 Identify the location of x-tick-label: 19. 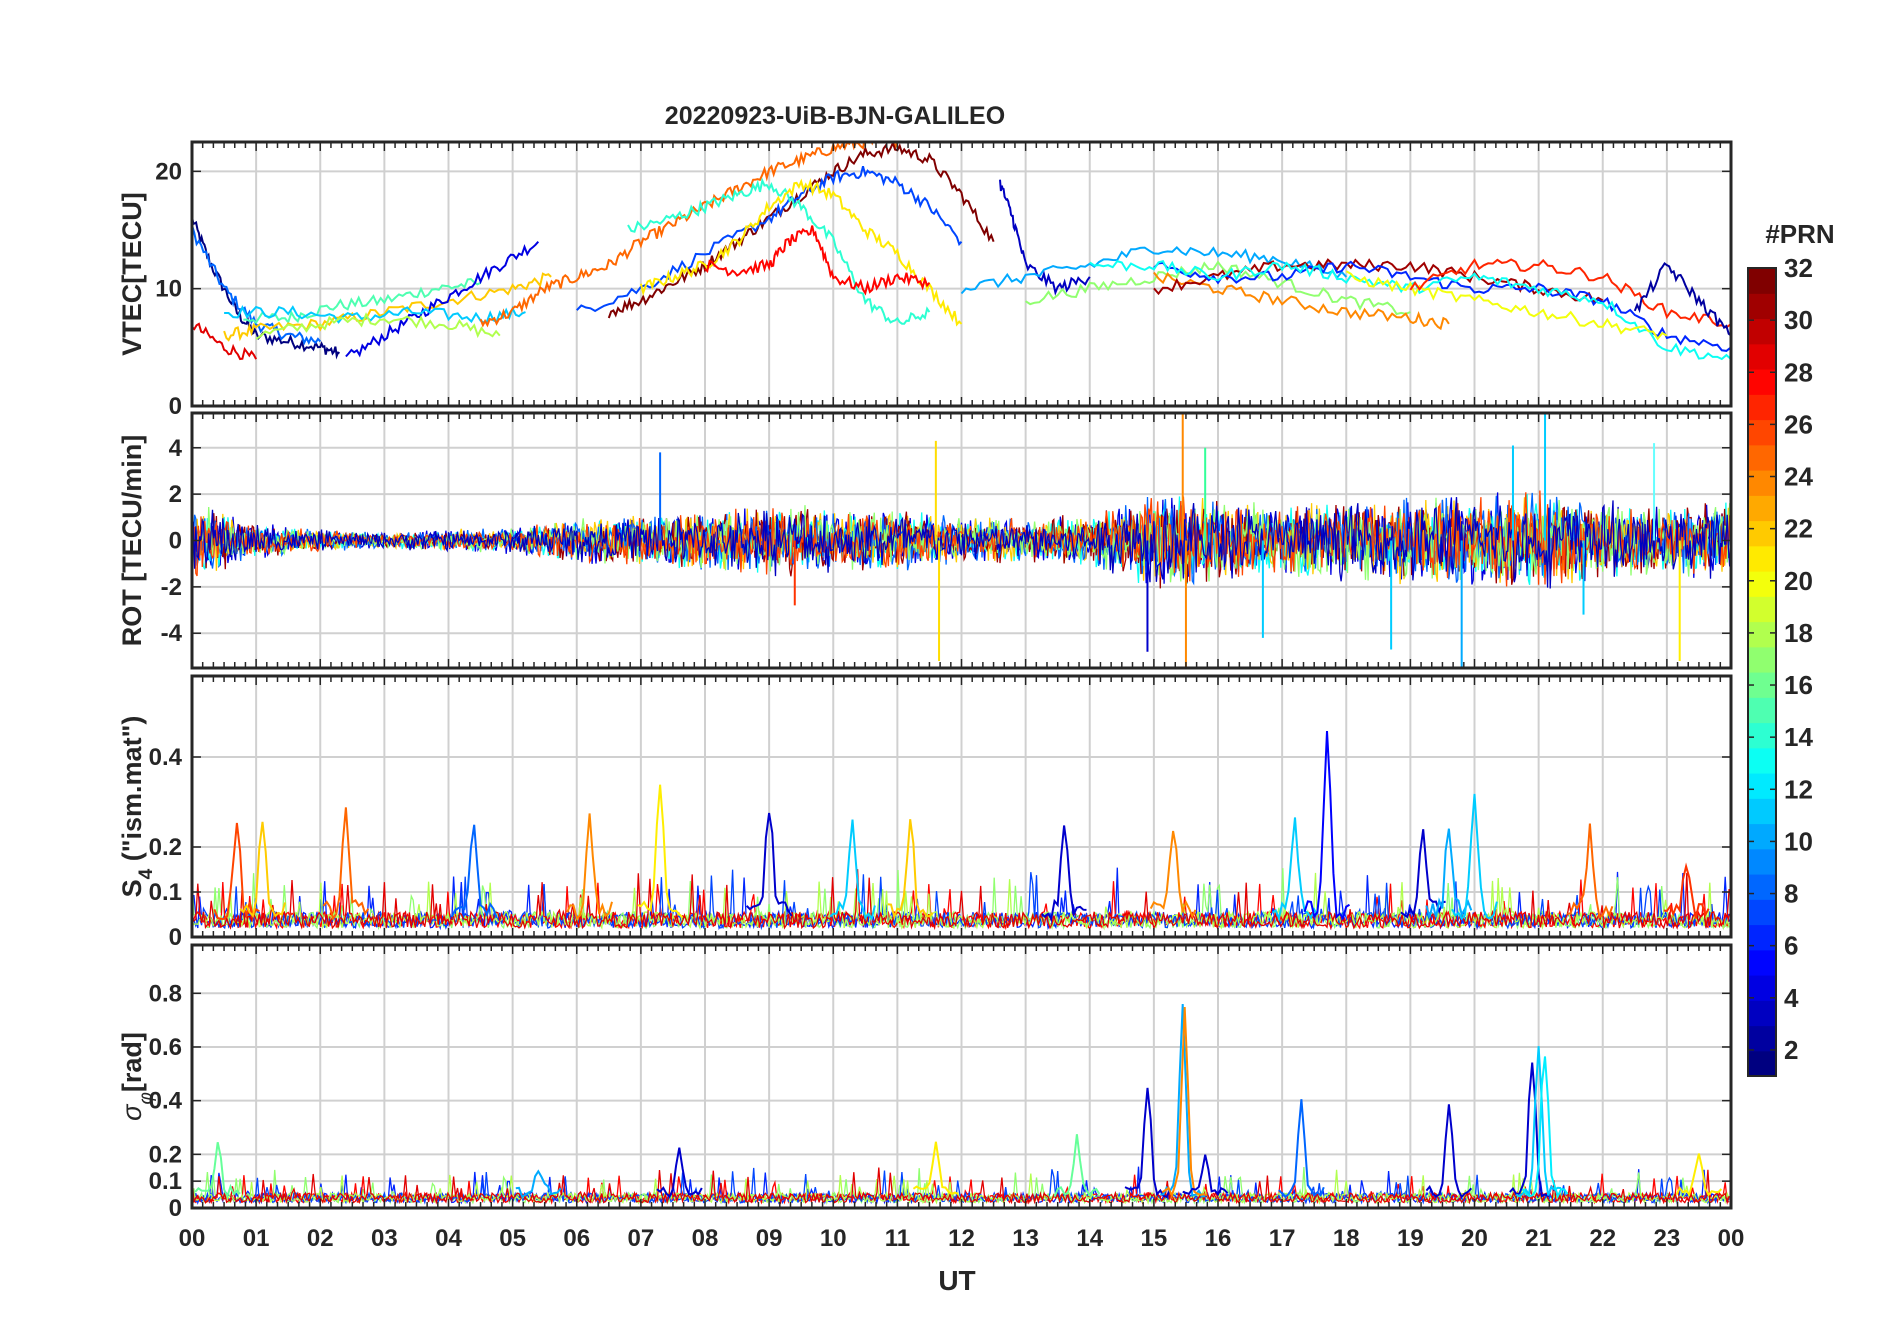
(1410, 1238).